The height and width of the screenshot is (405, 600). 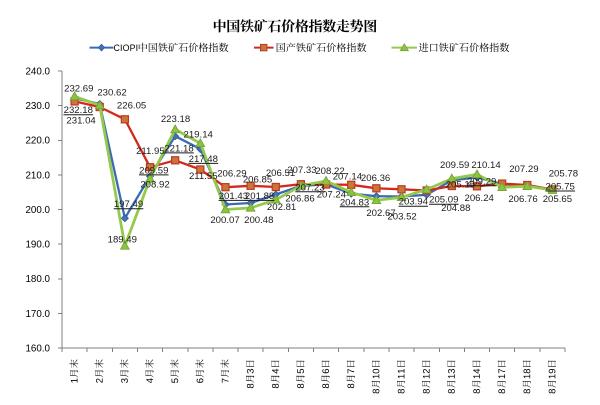 What do you see at coordinates (280, 173) in the screenshot?
I see `svg-text: 206.51` at bounding box center [280, 173].